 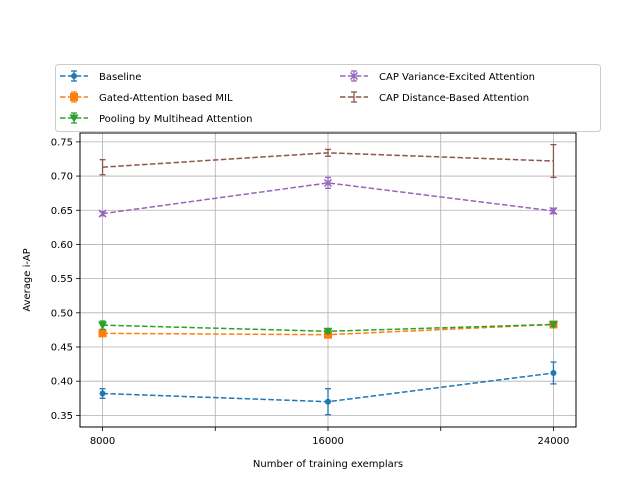 I want to click on y-tick-label: 0.70, so click(x=62, y=177).